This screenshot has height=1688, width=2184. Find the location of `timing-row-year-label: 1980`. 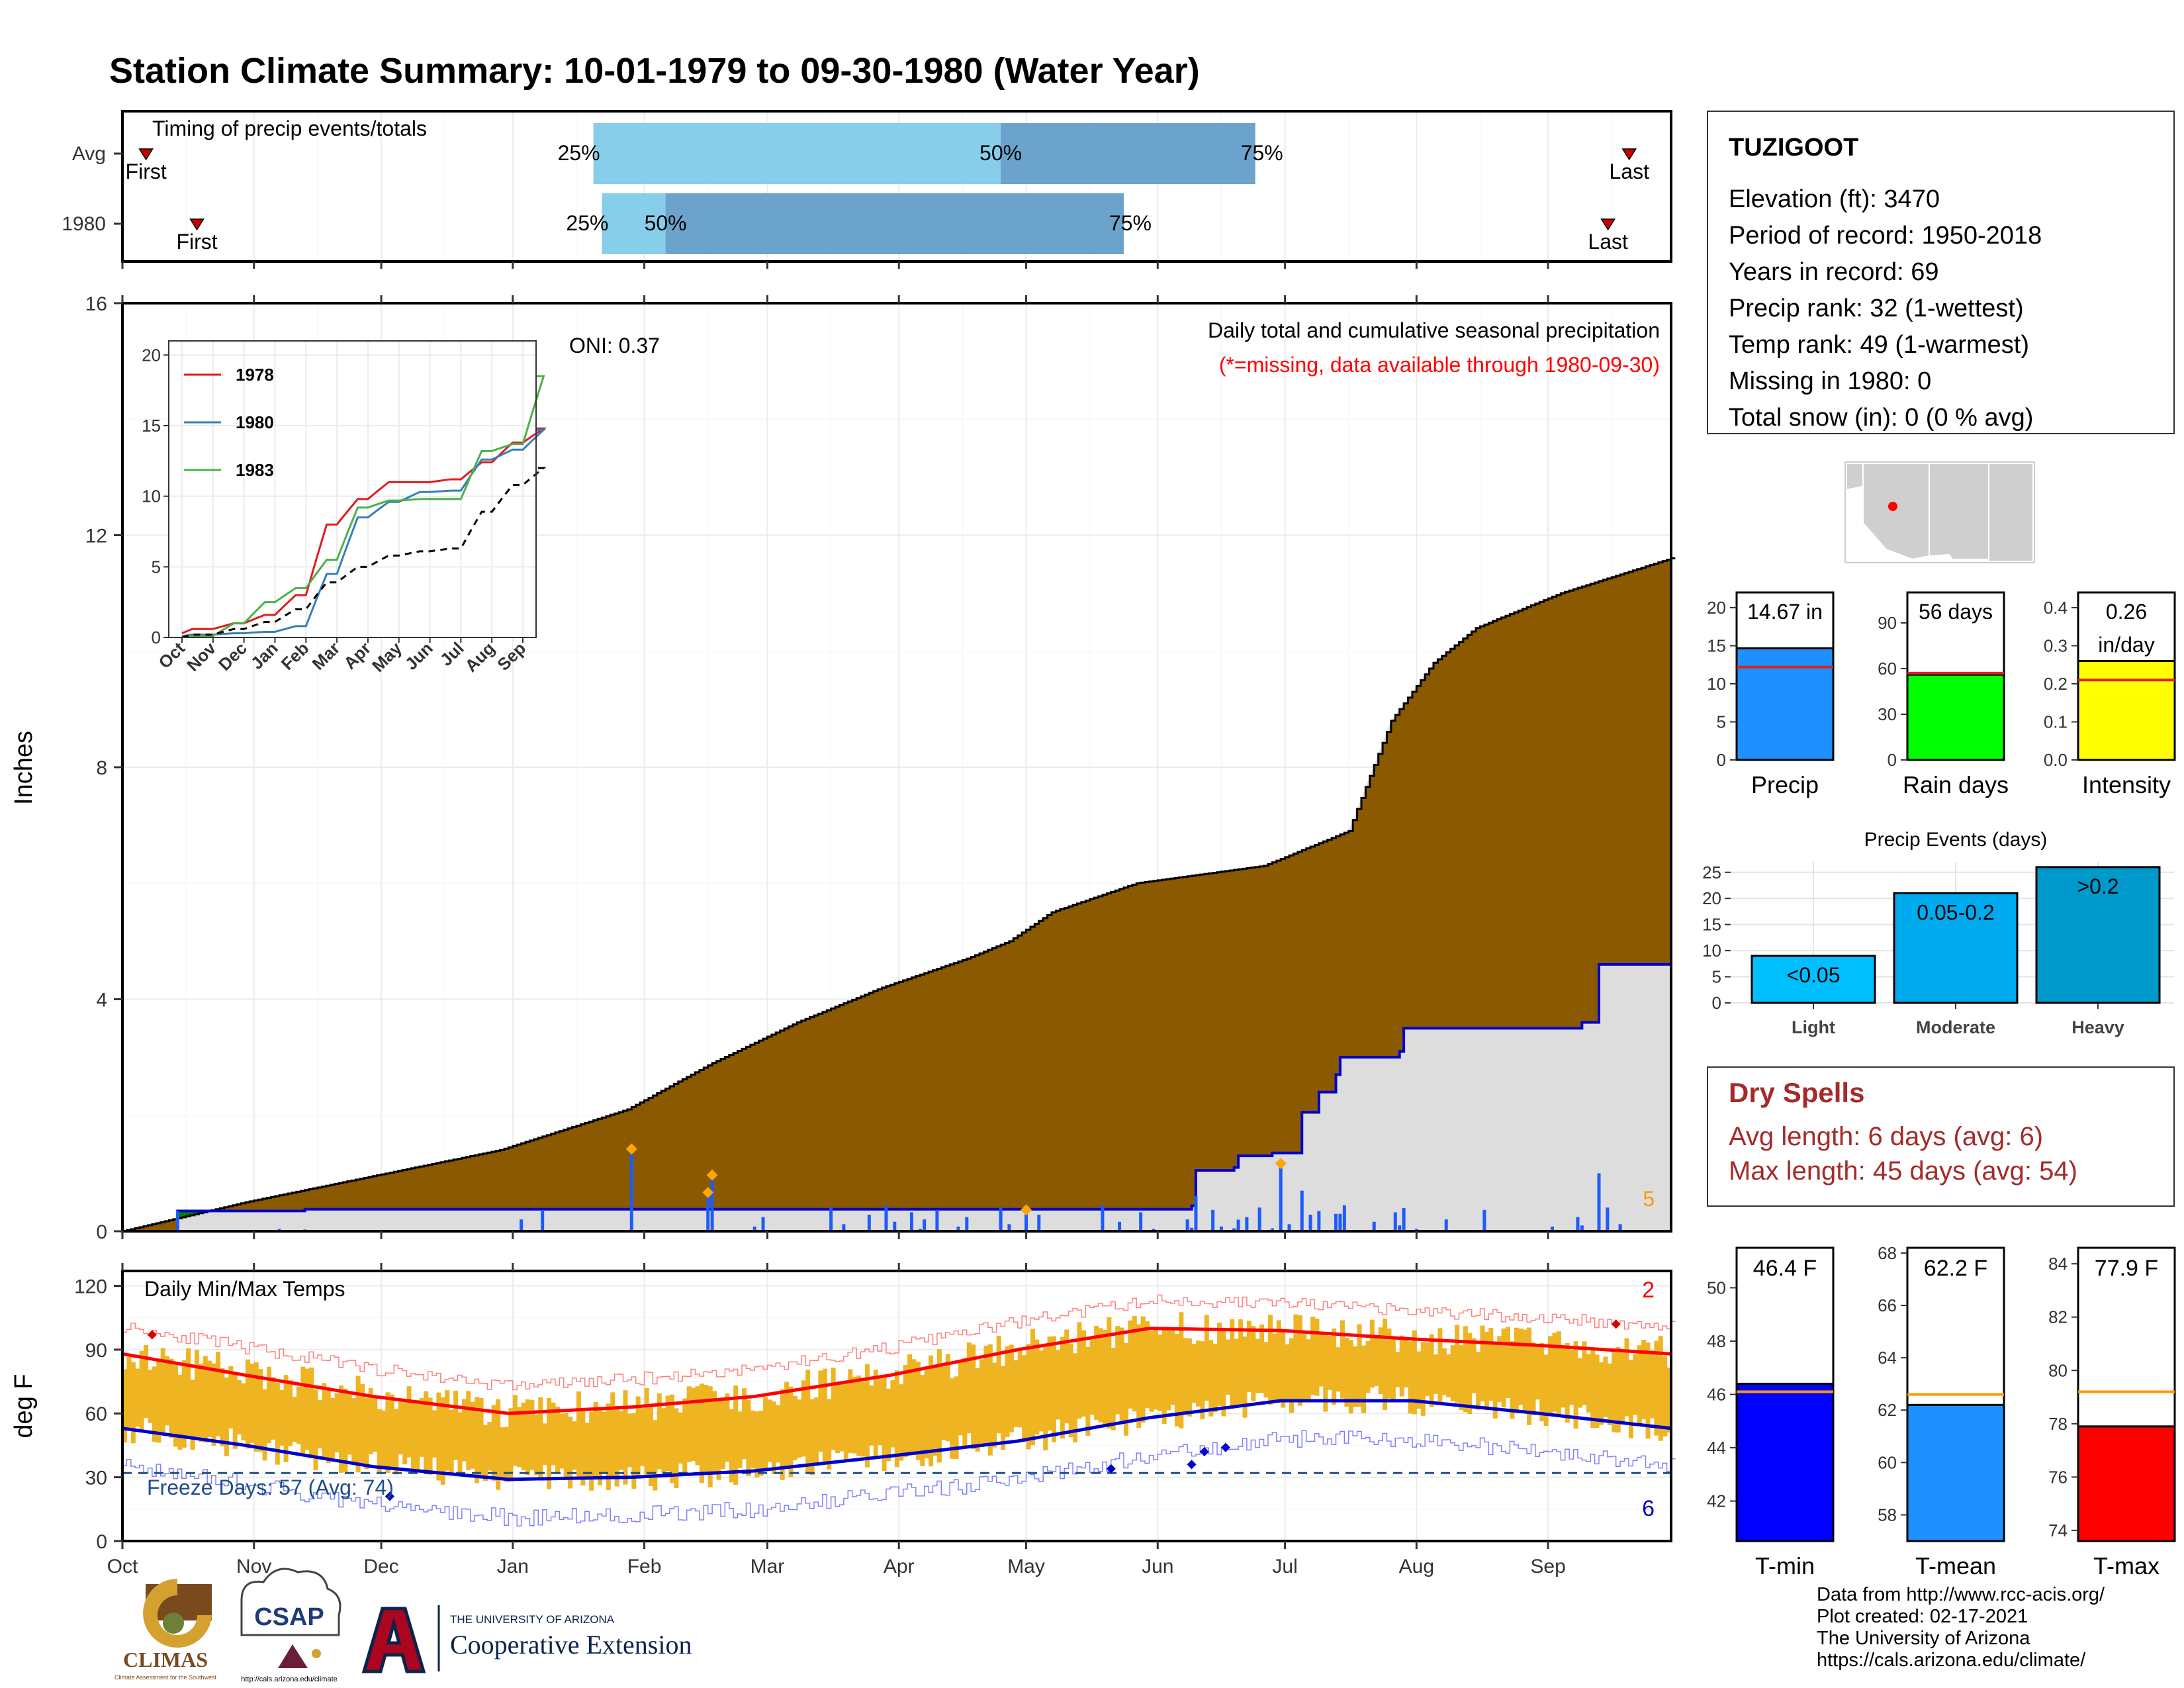

timing-row-year-label: 1980 is located at coordinates (84, 224).